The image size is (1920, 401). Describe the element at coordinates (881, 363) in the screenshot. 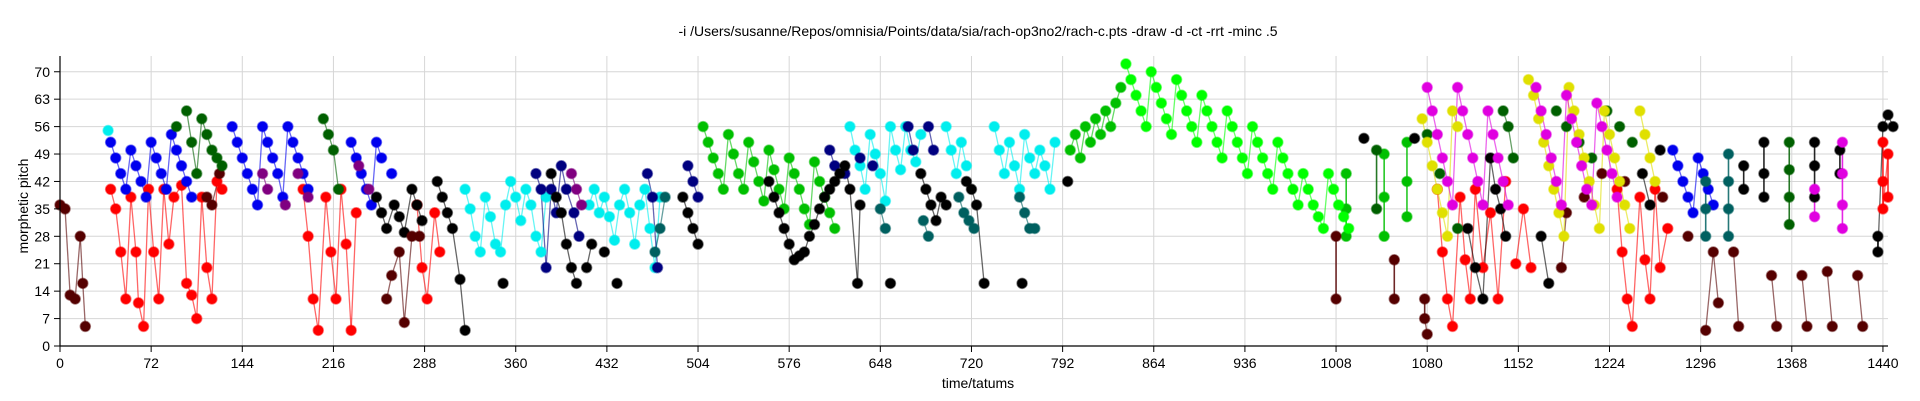

I see `x-tick-label: 648` at that location.